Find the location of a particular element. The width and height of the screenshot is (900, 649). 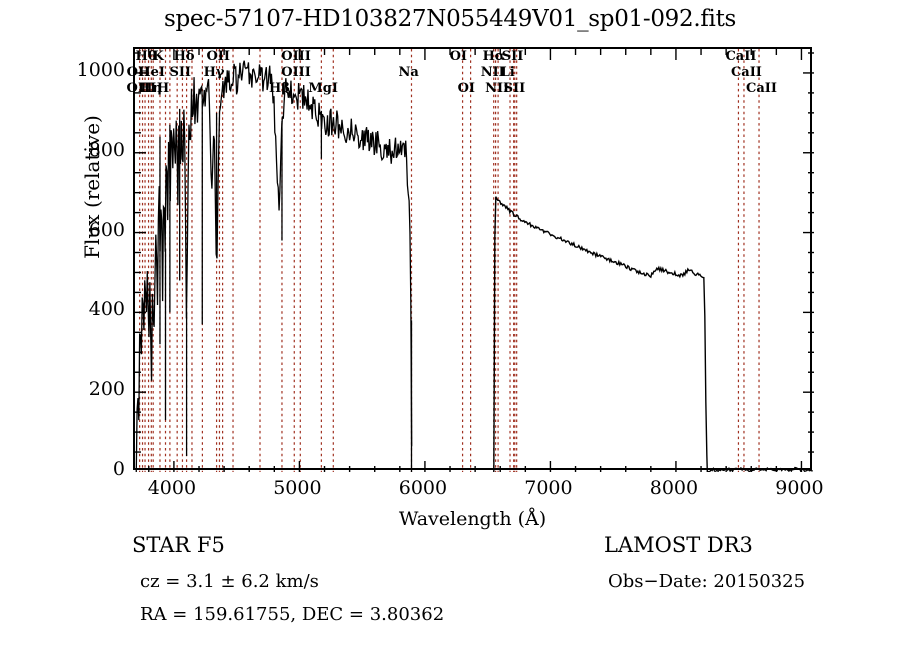

y-tick-label: 400 is located at coordinates (106, 309).